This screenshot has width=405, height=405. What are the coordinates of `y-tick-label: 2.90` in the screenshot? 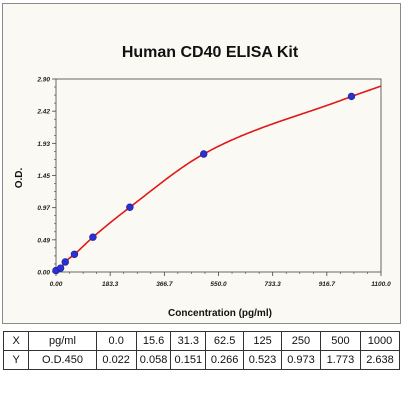 It's located at (43, 80).